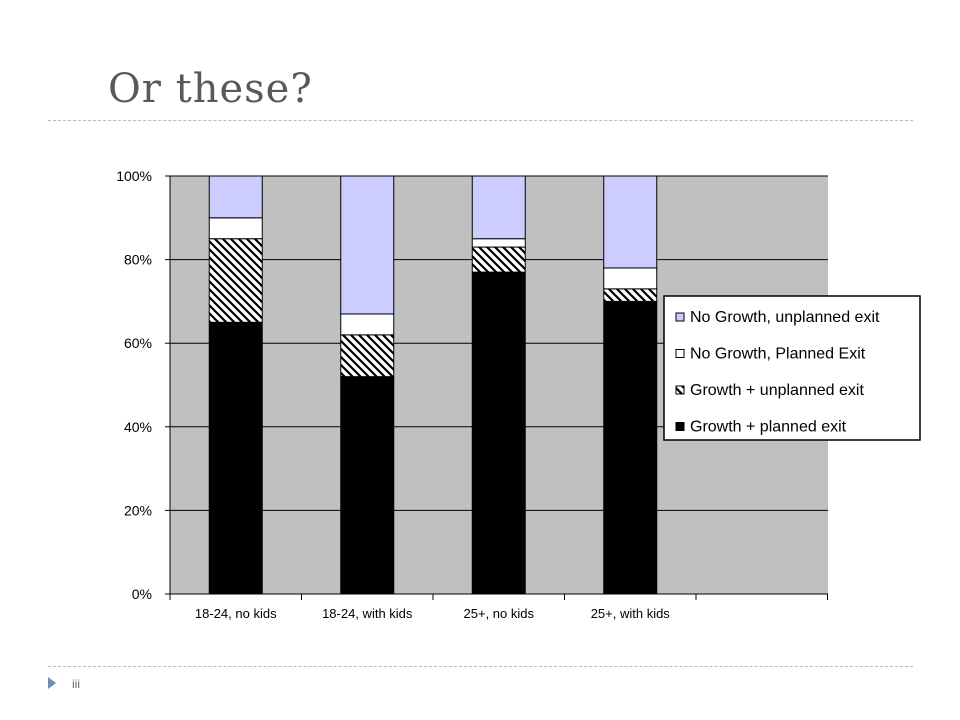  I want to click on y-tick-label: 20%, so click(138, 510).